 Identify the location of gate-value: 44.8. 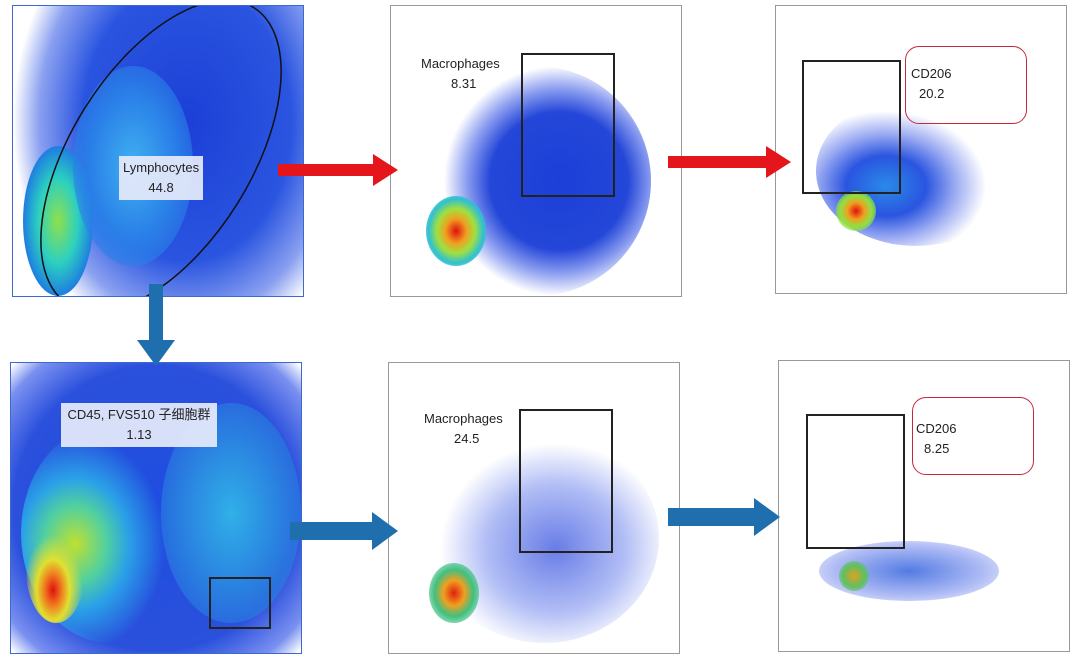
(161, 187).